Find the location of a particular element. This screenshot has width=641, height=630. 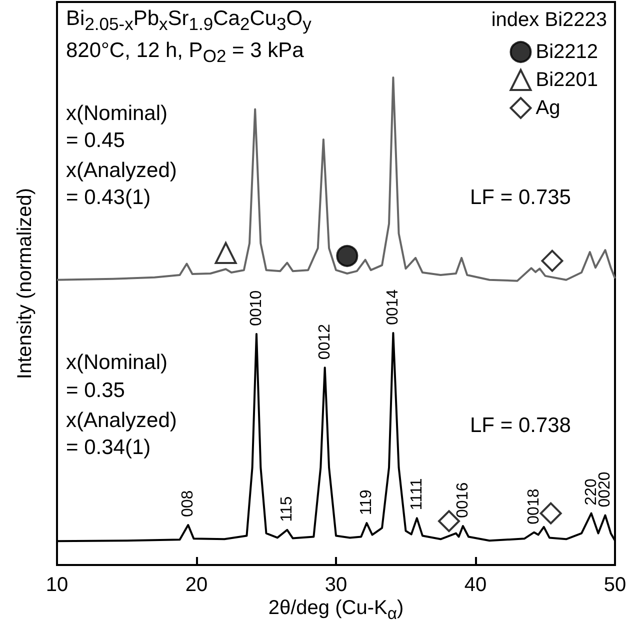

legend-label: Ag is located at coordinates (548, 108).